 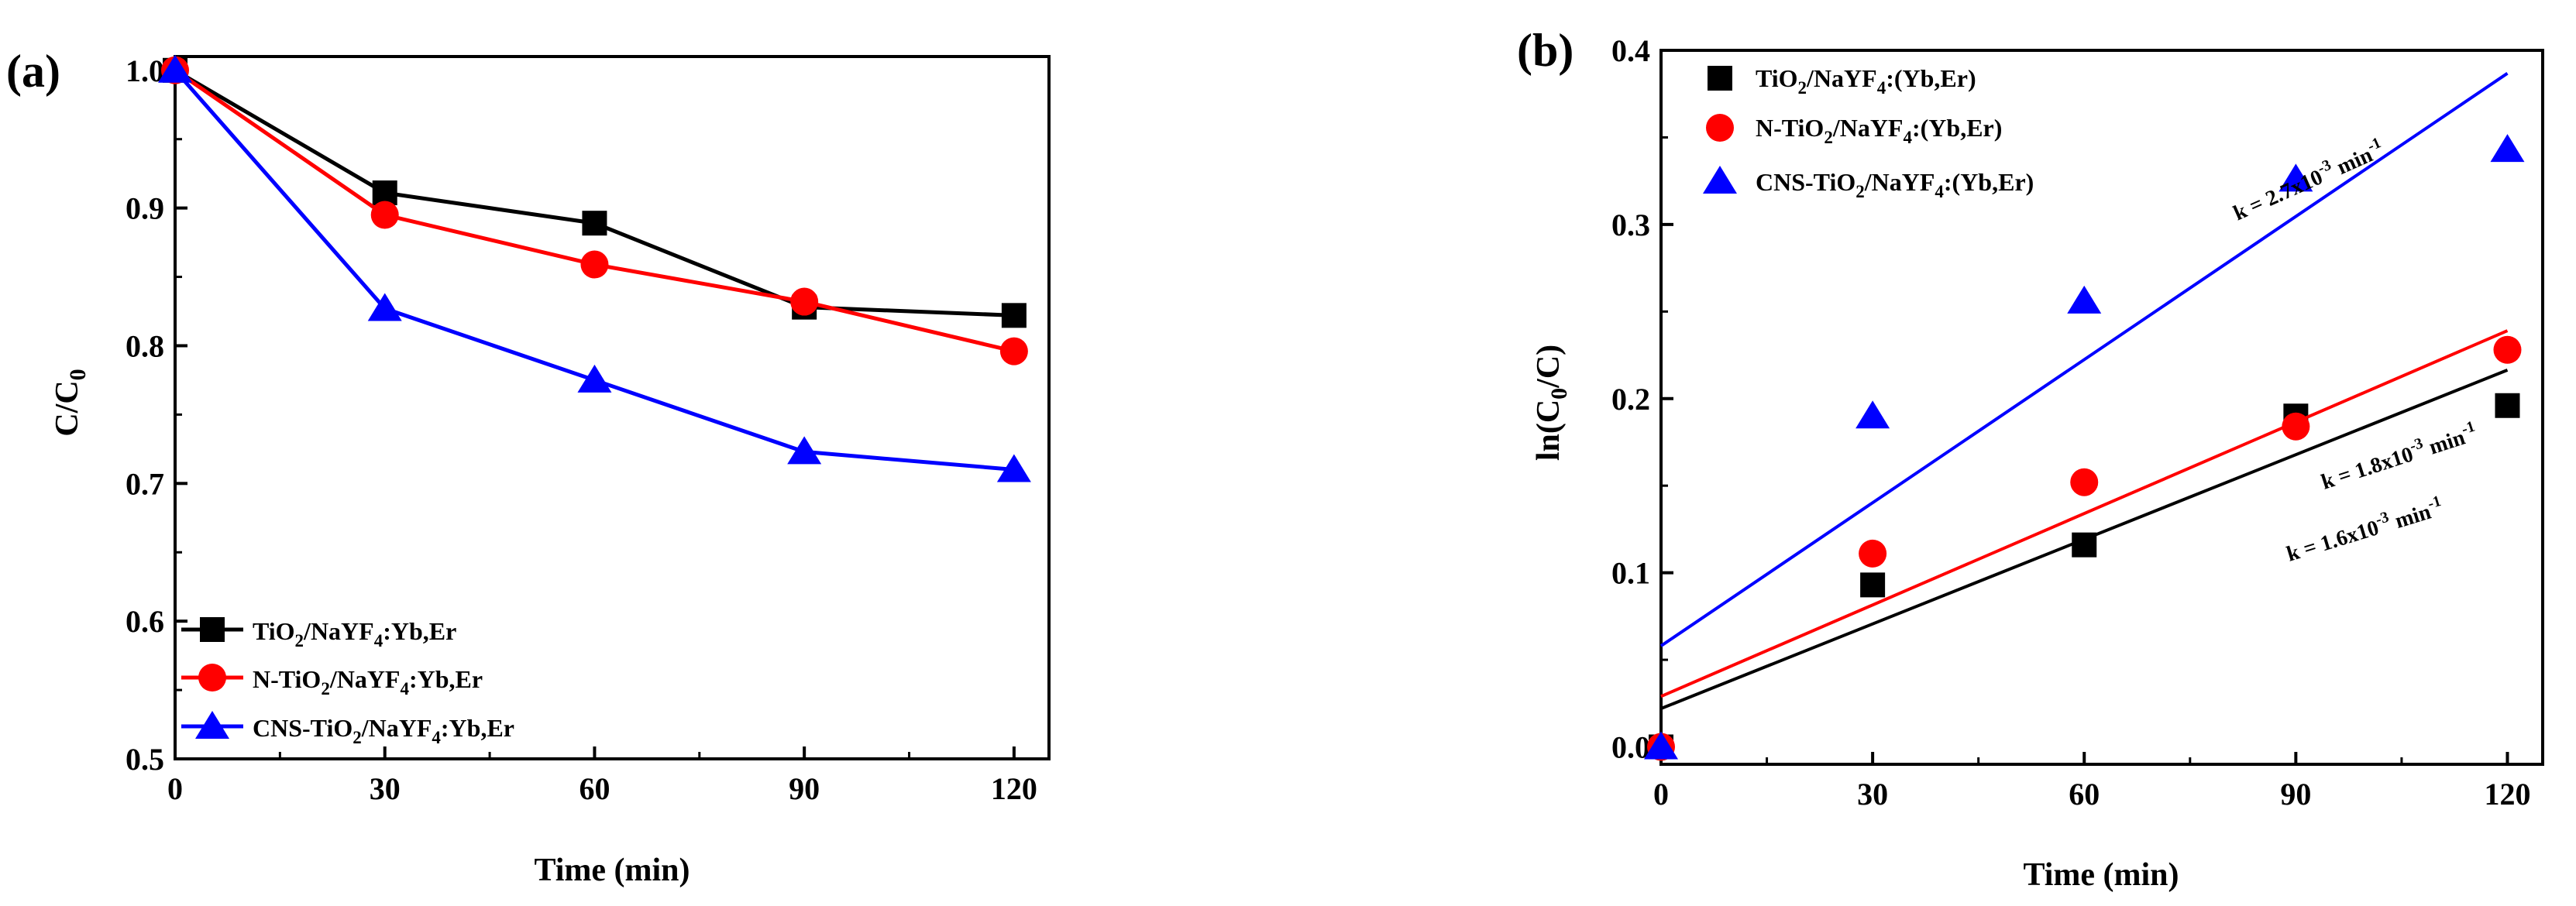 What do you see at coordinates (1661, 794) in the screenshot?
I see `x-tick-label: 0` at bounding box center [1661, 794].